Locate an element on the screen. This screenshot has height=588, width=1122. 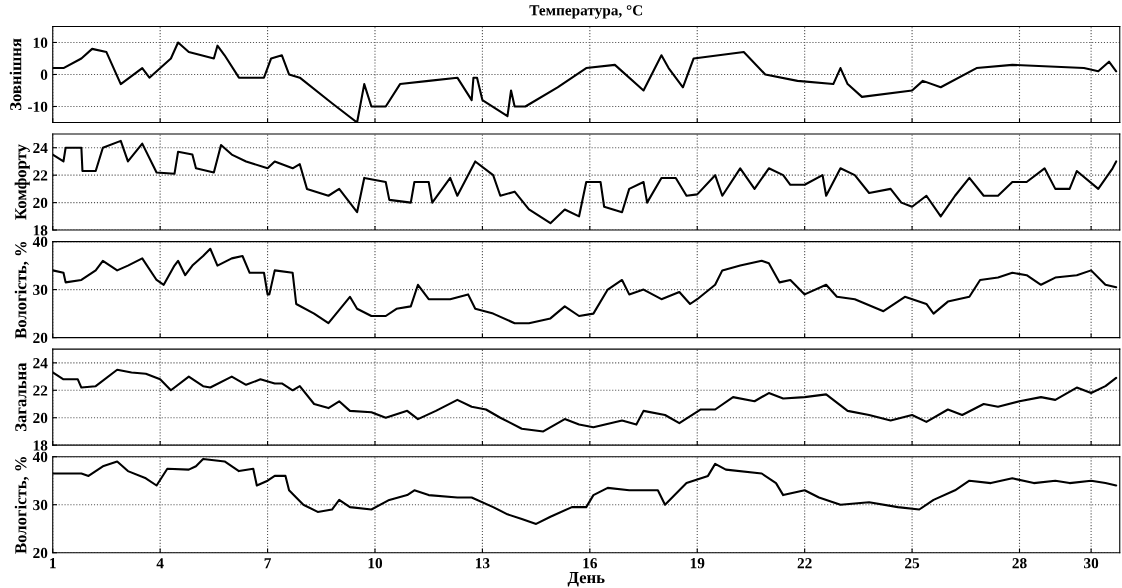
x-tick-label: 28 is located at coordinates (1019, 563).